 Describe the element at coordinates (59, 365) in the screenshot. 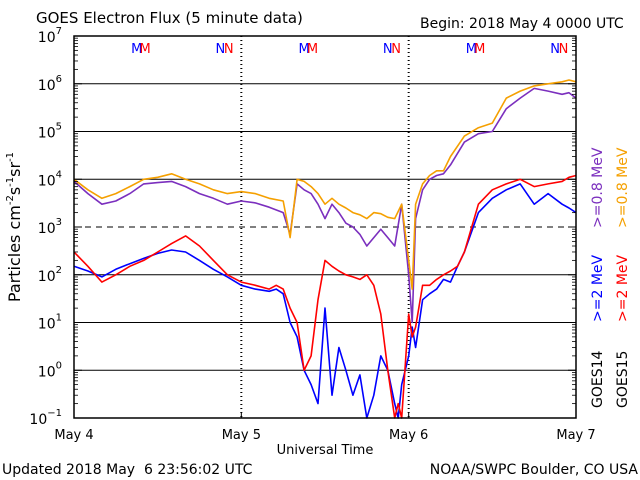

I see `y-tick-exponent: 0` at that location.